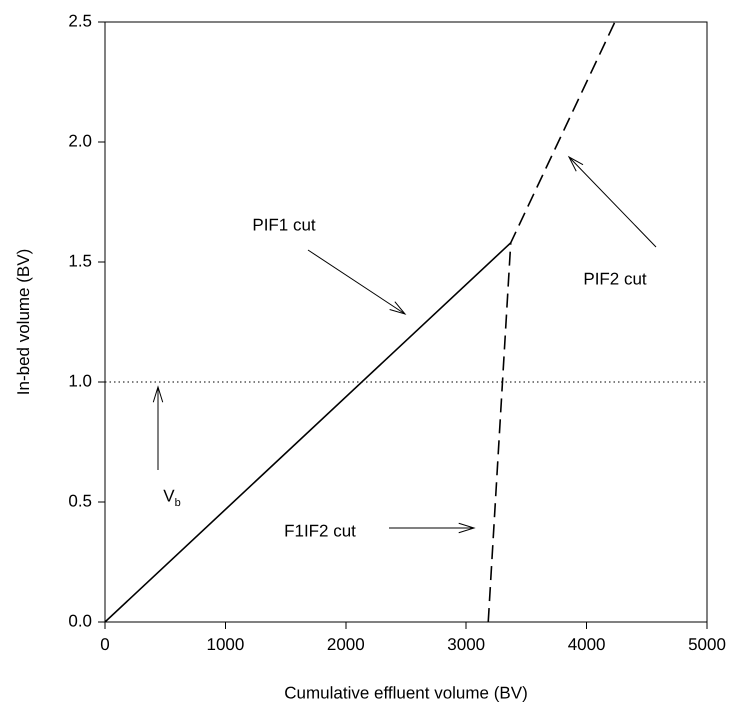  What do you see at coordinates (320, 531) in the screenshot?
I see `annotation: F1IF2 cut` at bounding box center [320, 531].